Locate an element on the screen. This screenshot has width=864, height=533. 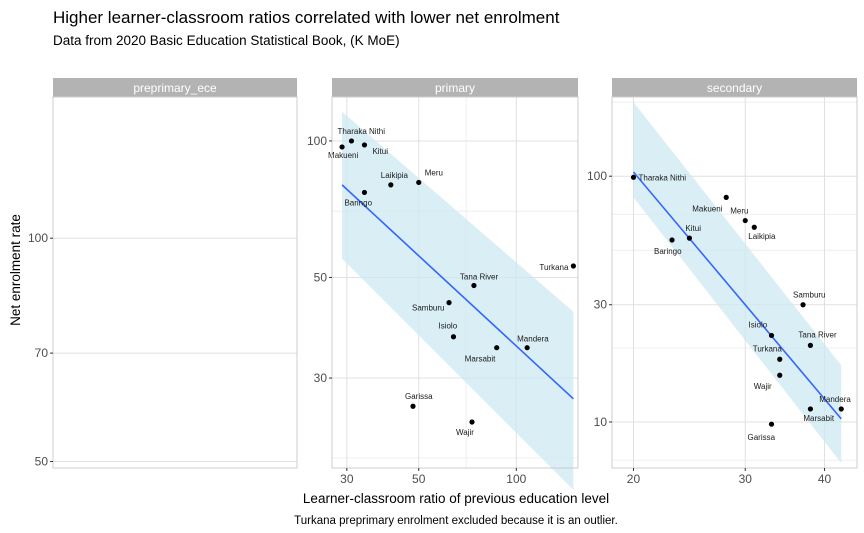
facet-strip-label: secondary is located at coordinates (734, 88).